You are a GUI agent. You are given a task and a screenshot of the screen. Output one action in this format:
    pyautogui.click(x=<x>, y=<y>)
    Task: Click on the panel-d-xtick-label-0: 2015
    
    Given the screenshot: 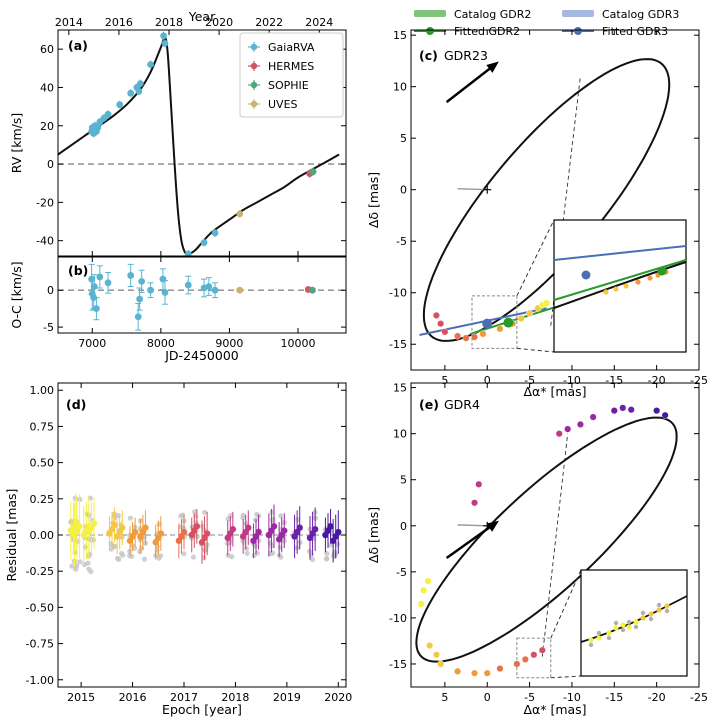 What is the action you would take?
    pyautogui.click(x=81, y=697)
    